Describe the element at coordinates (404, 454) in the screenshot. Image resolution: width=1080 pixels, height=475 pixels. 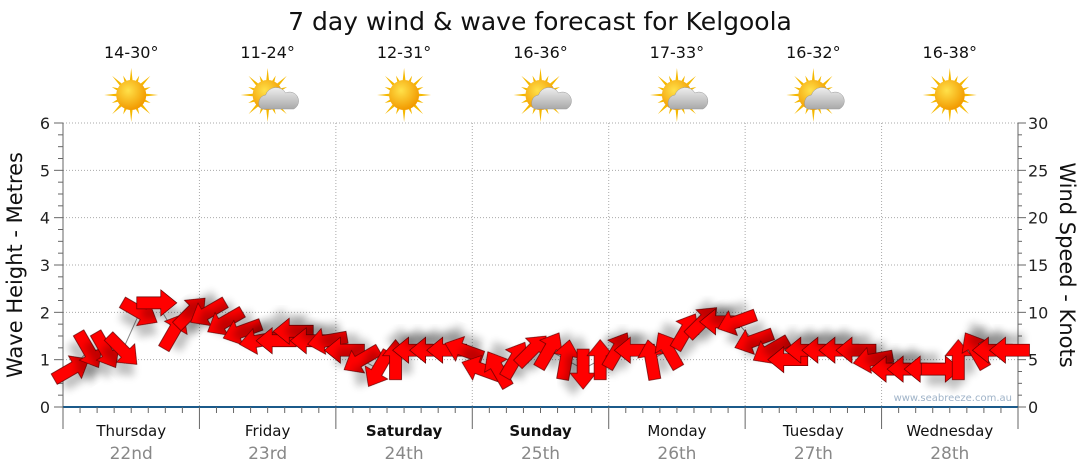
I see `date-label: 24th` at that location.